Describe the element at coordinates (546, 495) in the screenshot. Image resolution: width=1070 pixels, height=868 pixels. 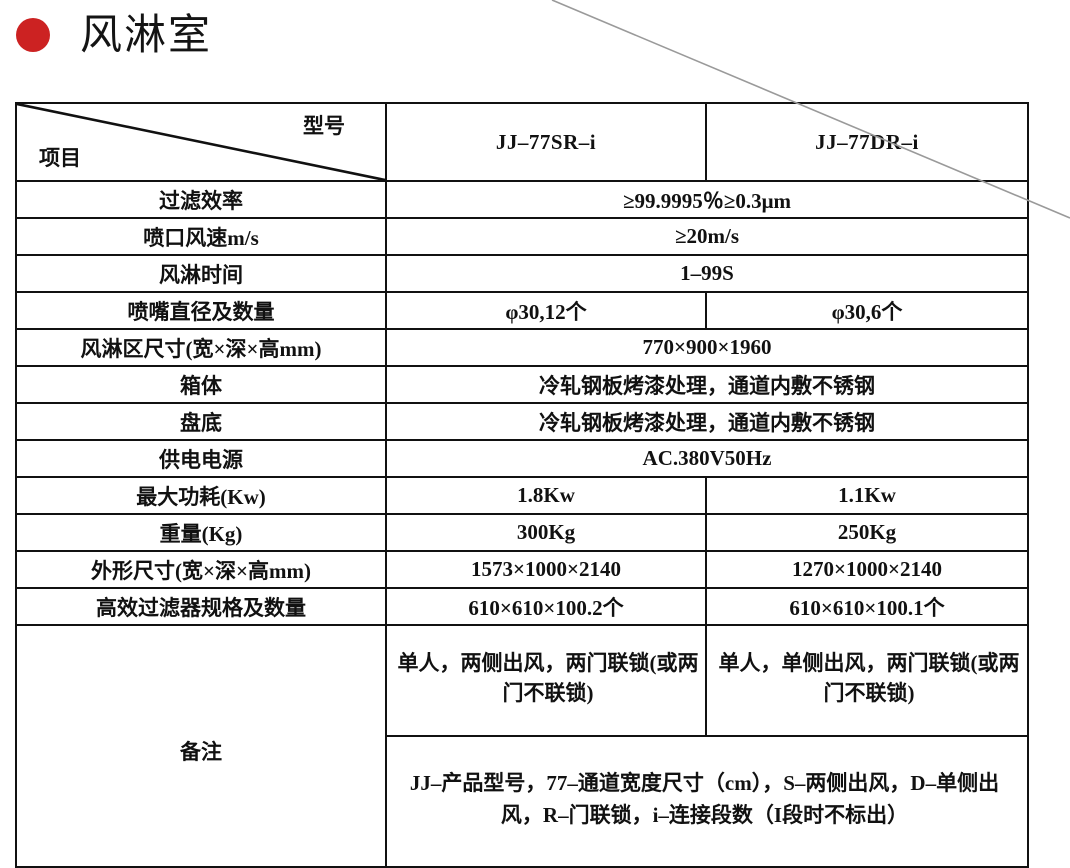
I see `row-value-a: 1.8Kw` at that location.